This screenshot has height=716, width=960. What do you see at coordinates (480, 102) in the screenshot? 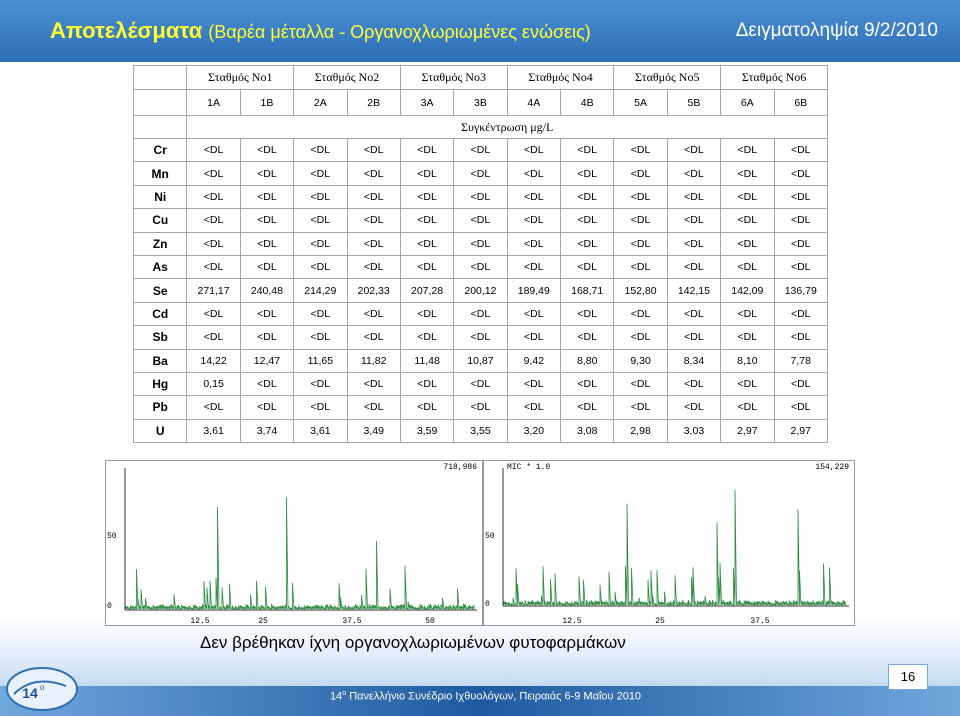
I see `sample-header: 3B` at bounding box center [480, 102].